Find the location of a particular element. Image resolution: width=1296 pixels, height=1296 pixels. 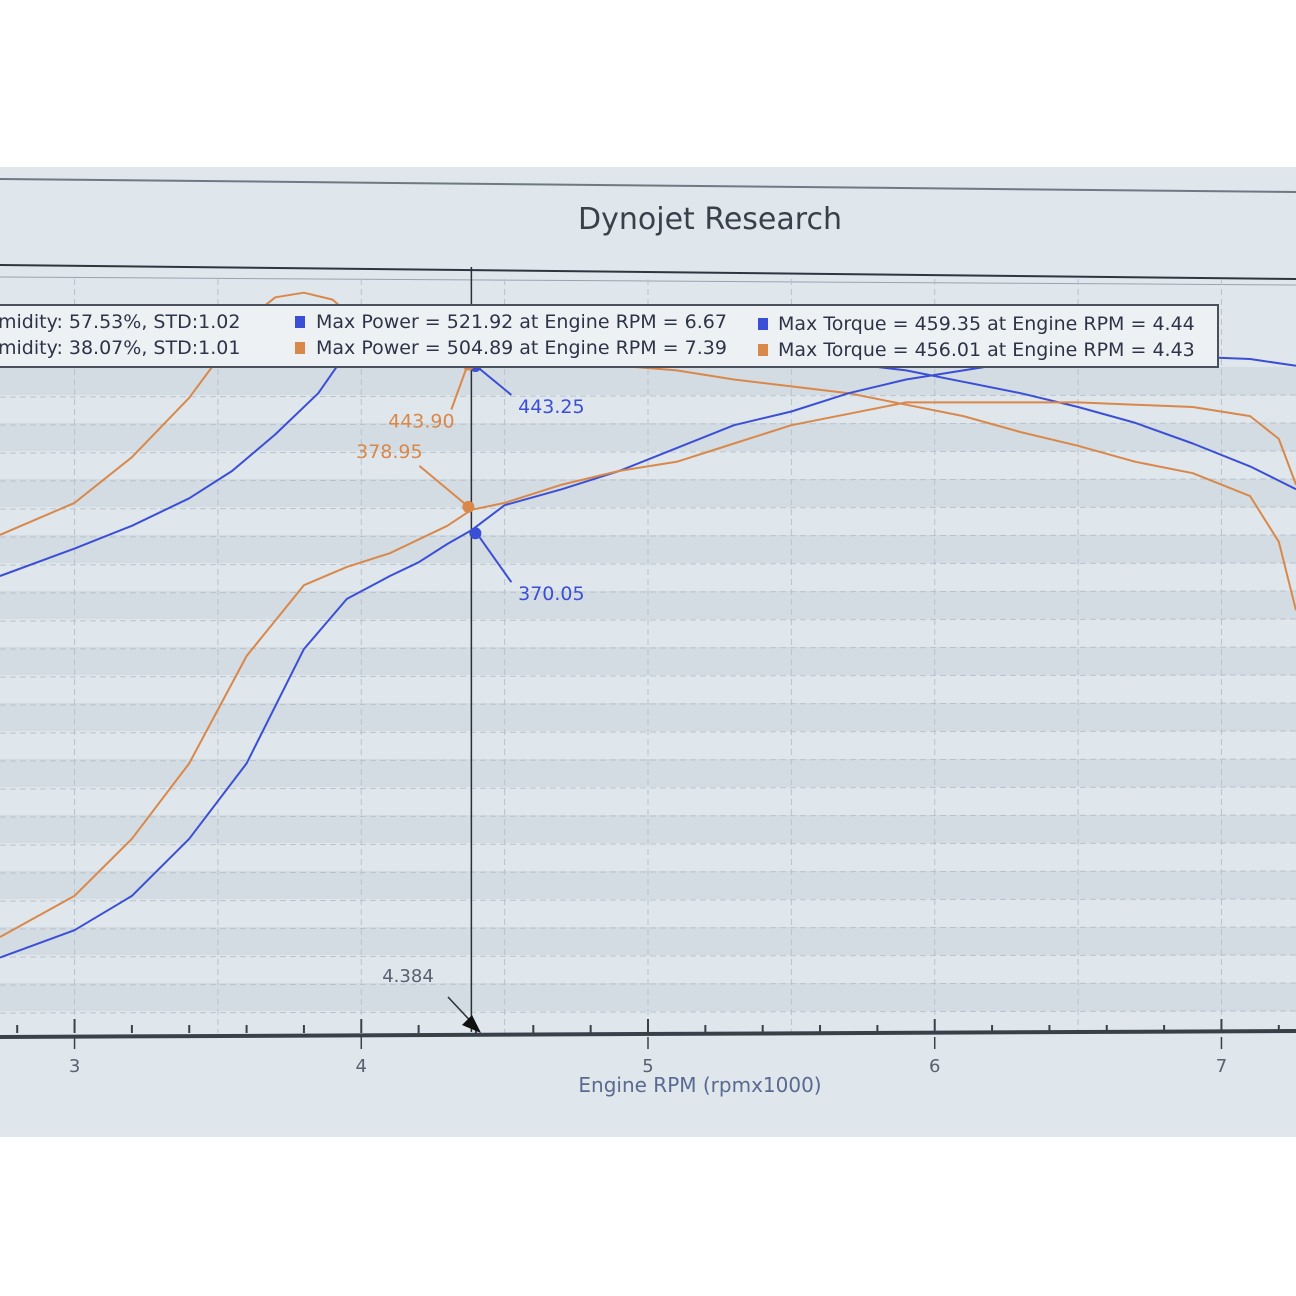

frame-top-line is located at coordinates (648, 185).